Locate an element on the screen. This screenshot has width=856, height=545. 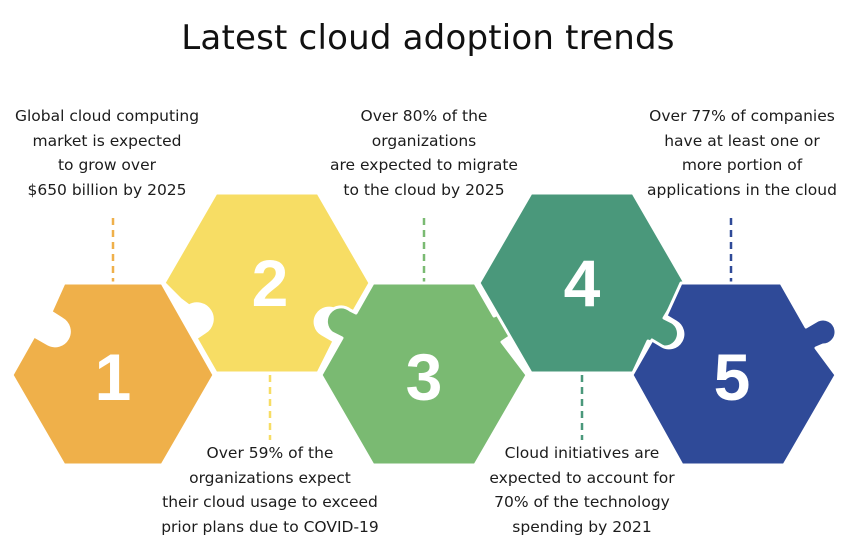
caption-line: $650 billion by 2025 is located at coordinates (107, 189).